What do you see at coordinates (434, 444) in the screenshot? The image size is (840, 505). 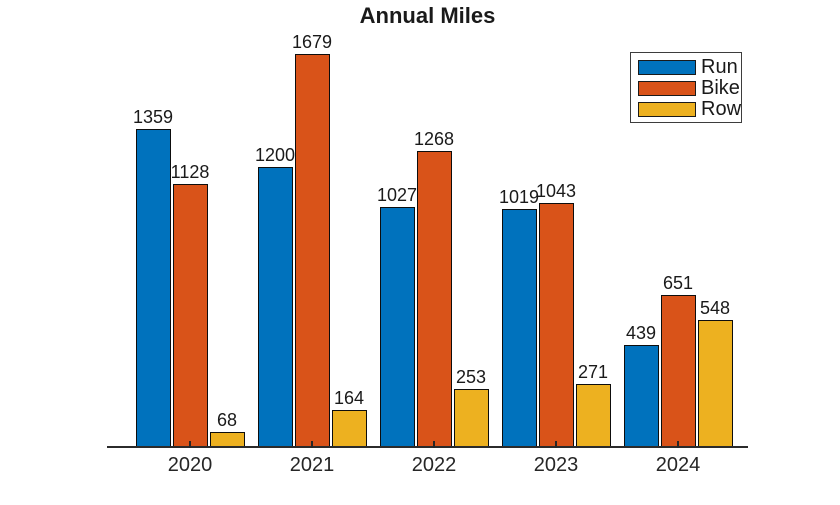 I see `x-axis-tick-2022` at bounding box center [434, 444].